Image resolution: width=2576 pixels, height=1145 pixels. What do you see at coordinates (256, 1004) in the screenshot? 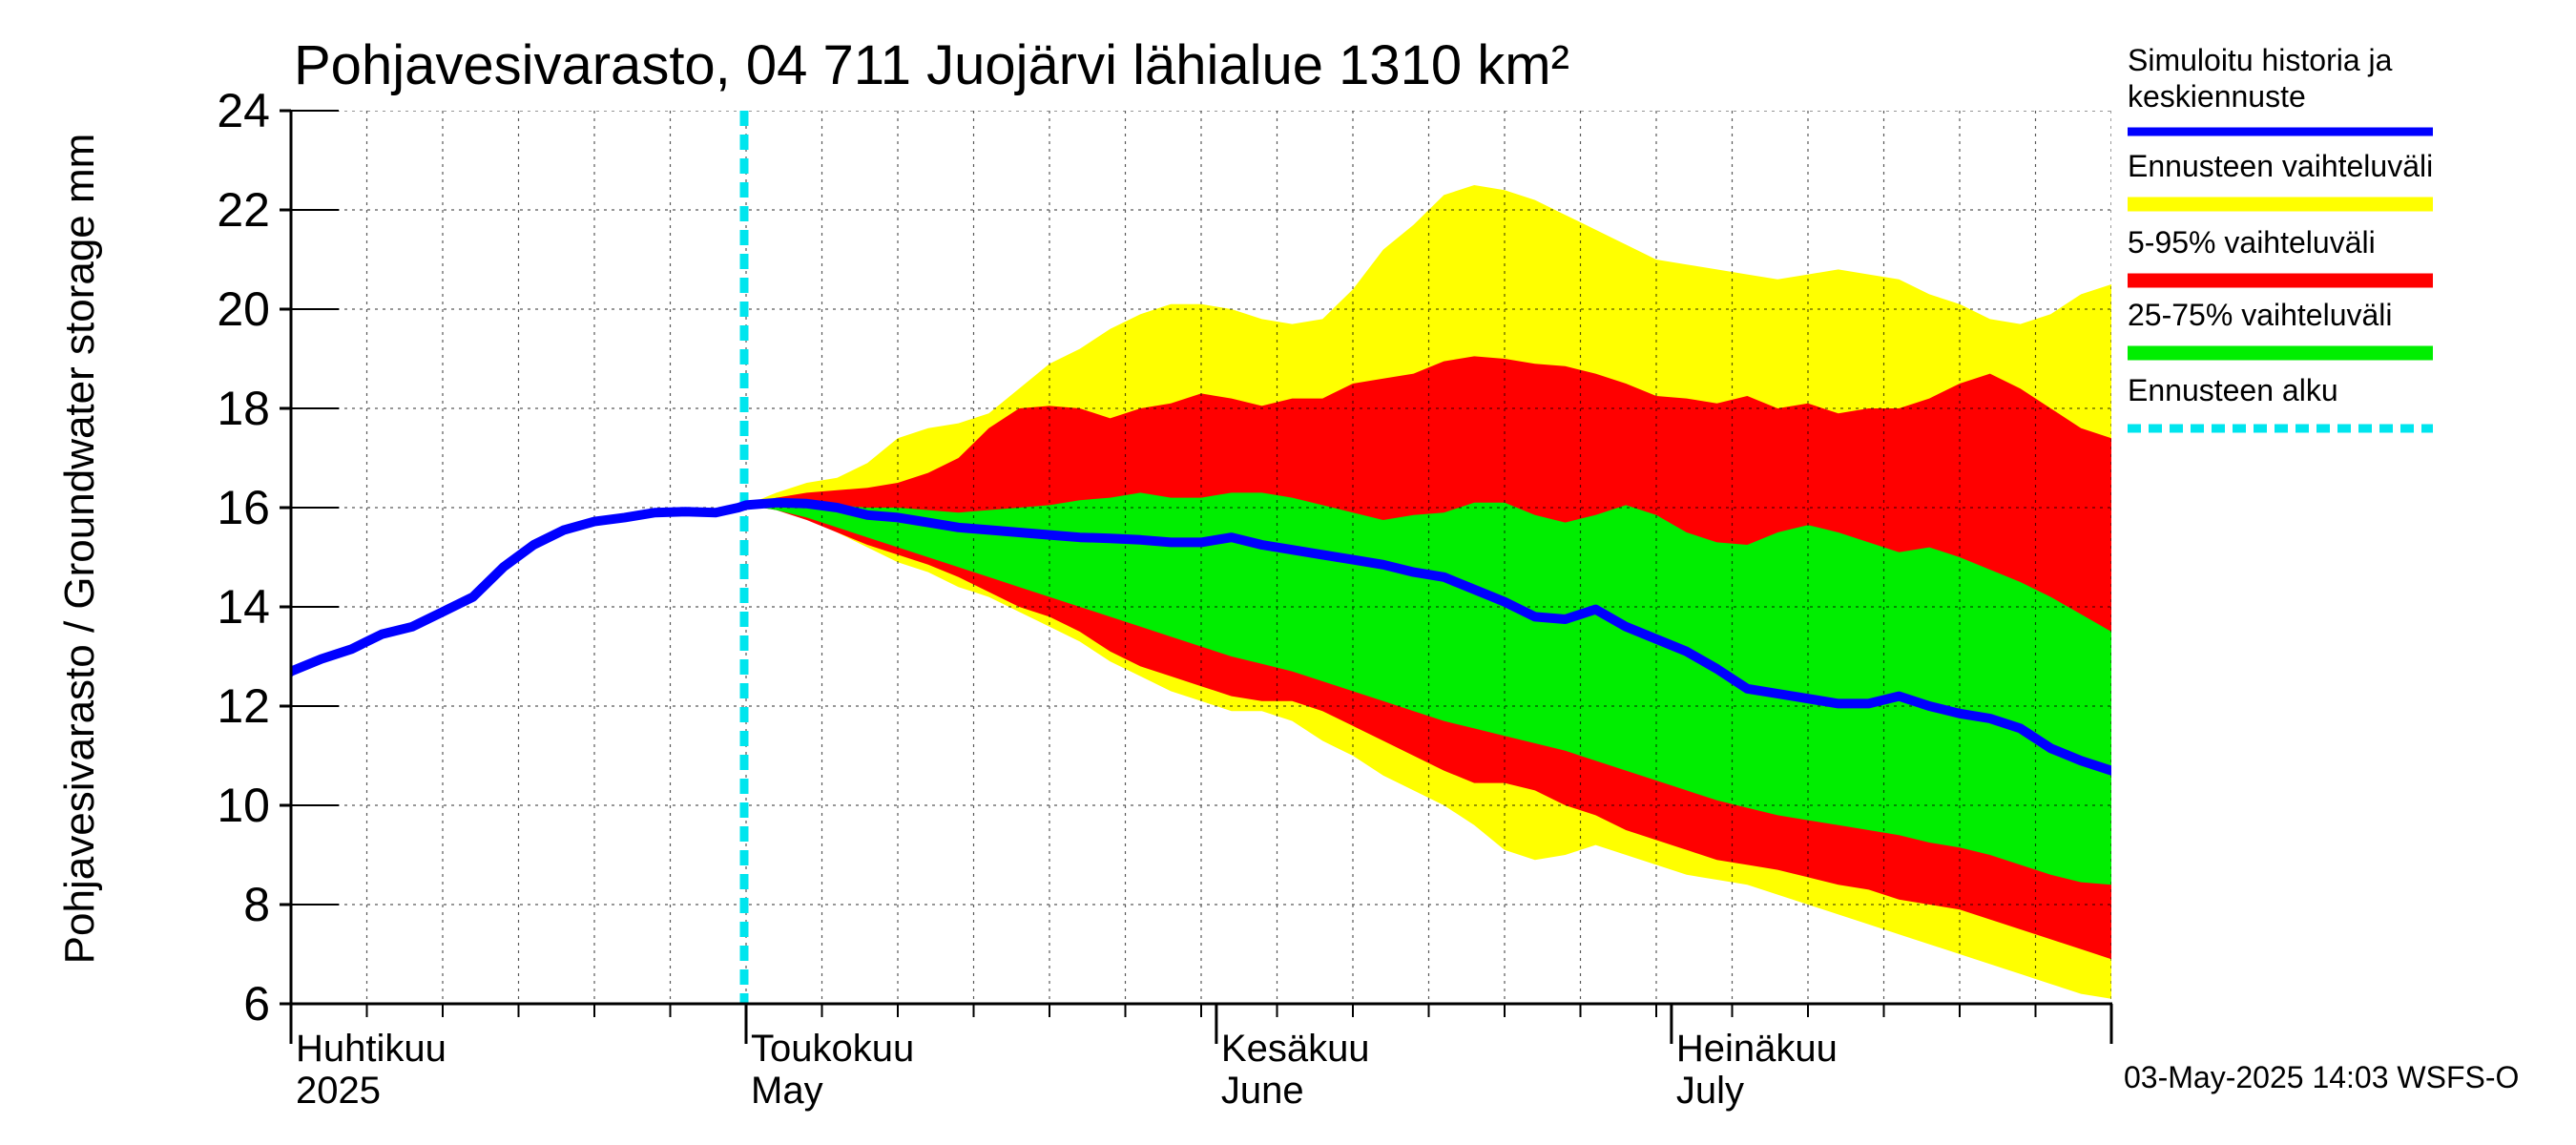
I see `y-tick-label: 6` at bounding box center [256, 1004].